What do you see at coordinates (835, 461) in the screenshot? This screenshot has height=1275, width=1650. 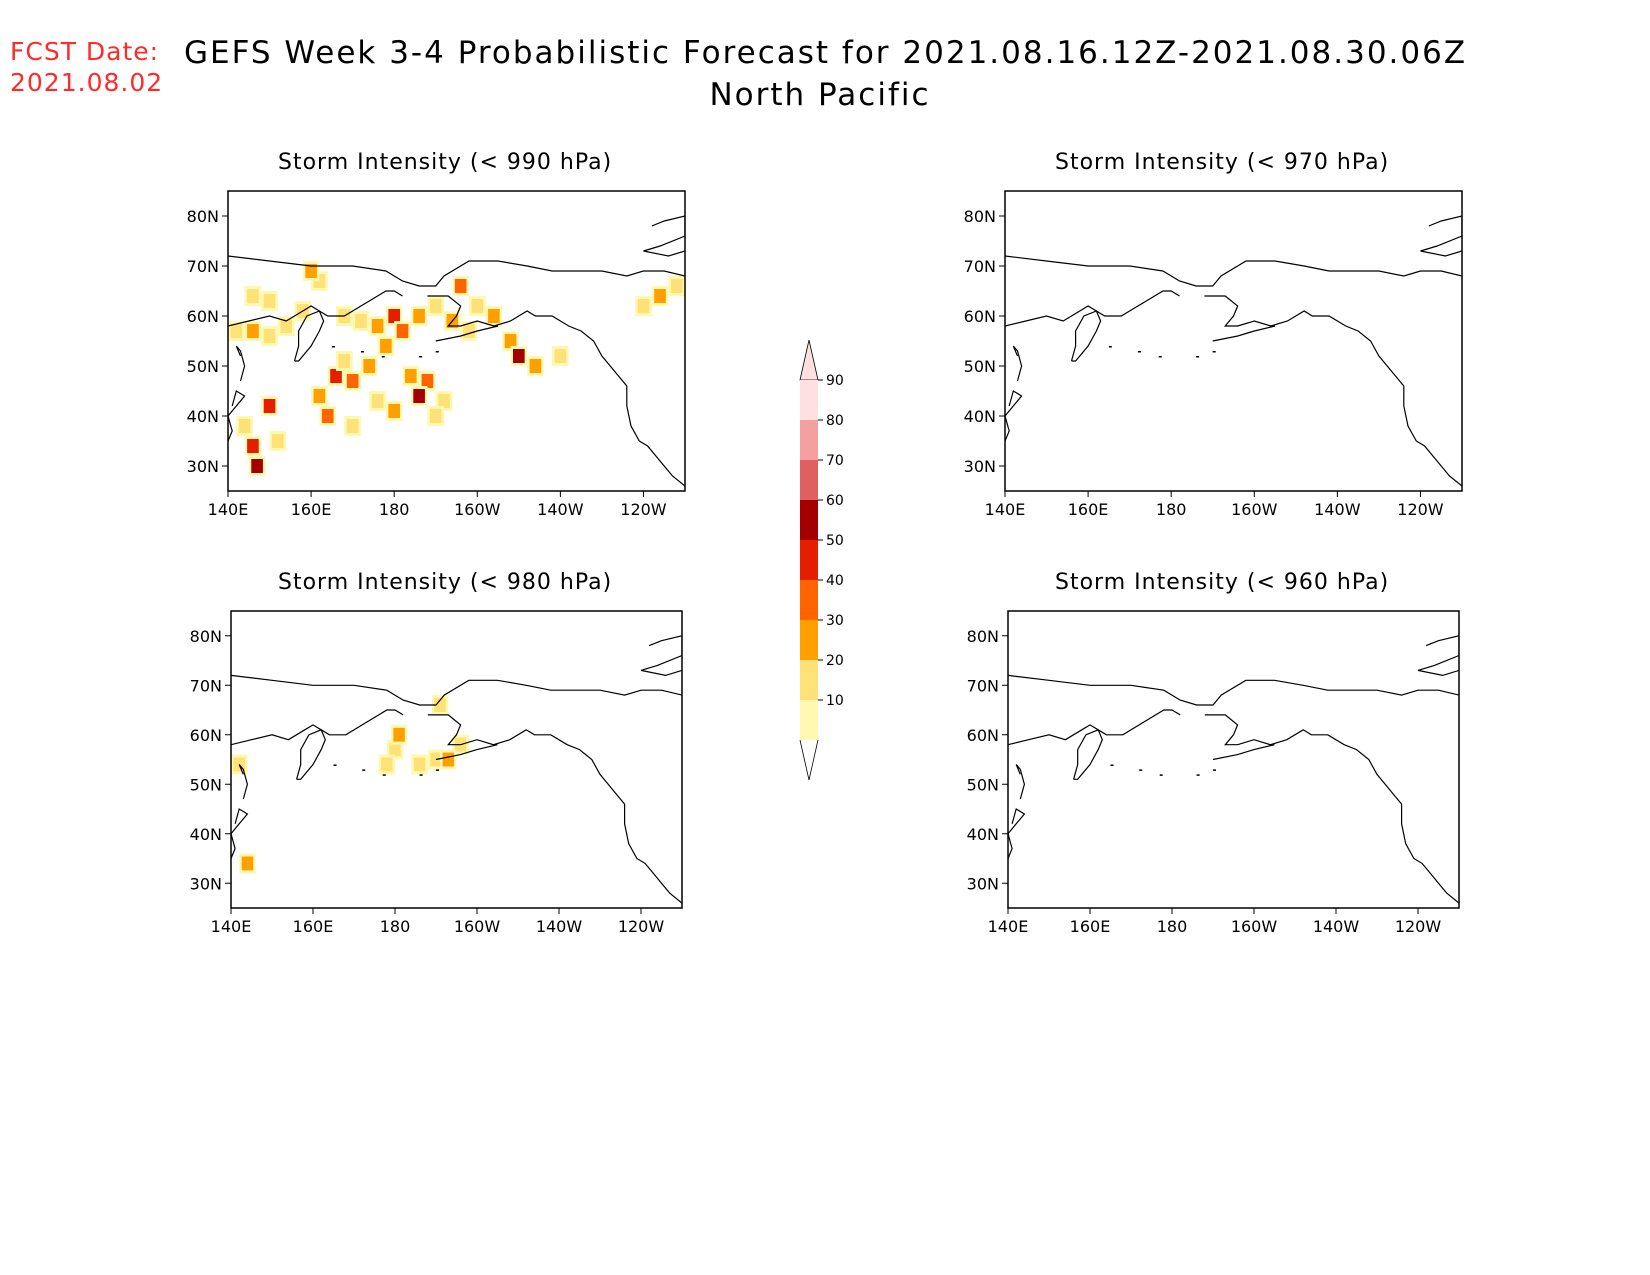 I see `colorbar-label: 70` at bounding box center [835, 461].